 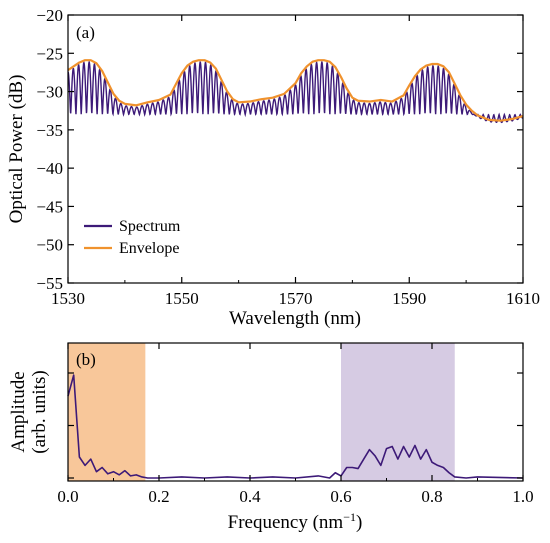 What do you see at coordinates (132, 237) in the screenshot?
I see `panel-a-legend: Spectrum Envelope` at bounding box center [132, 237].